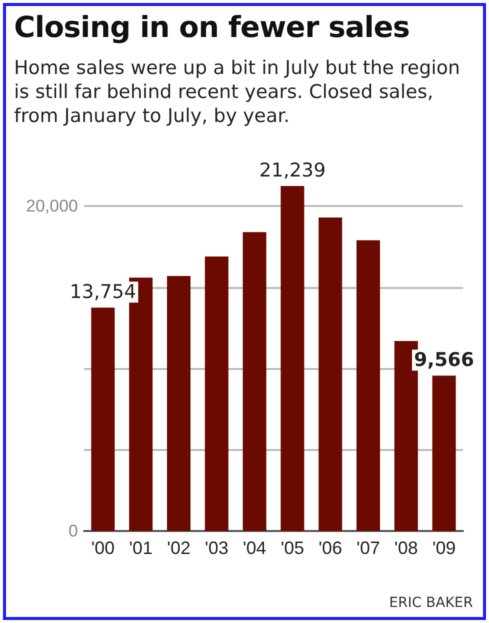  I want to click on text: ERIC BAKER, so click(431, 603).